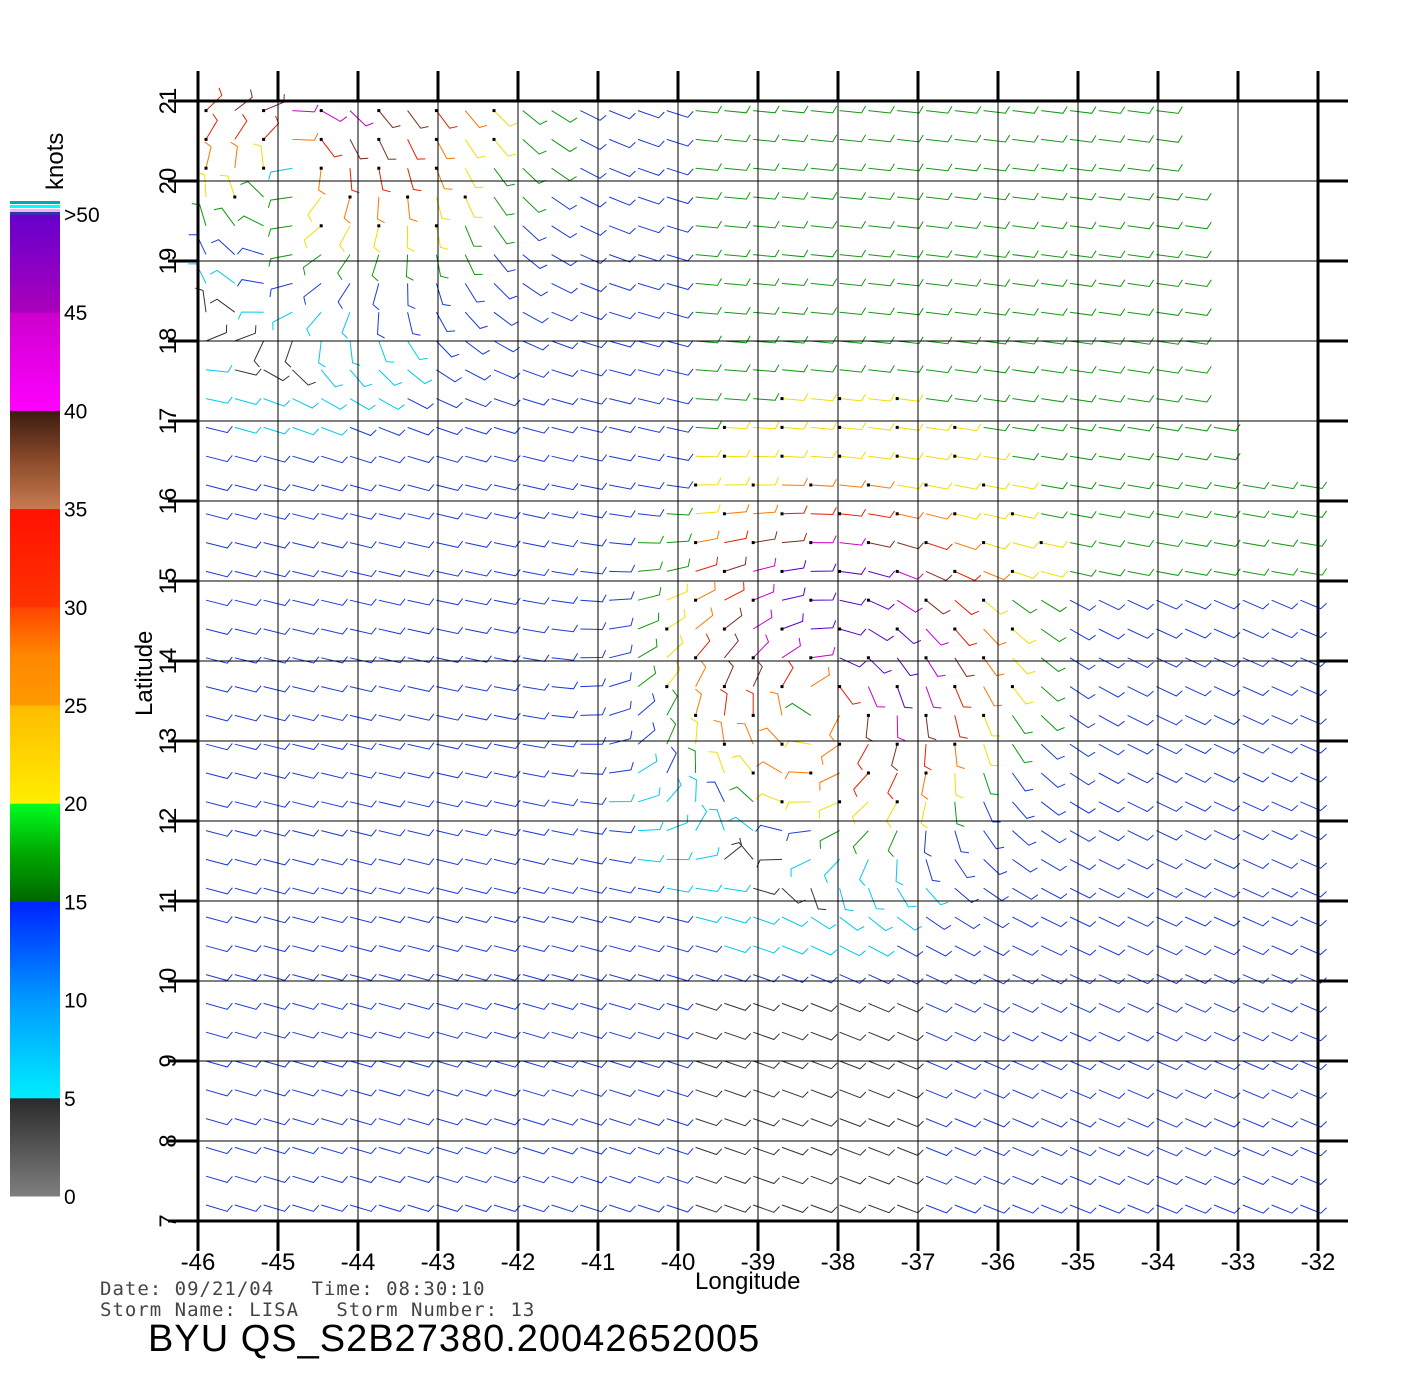  What do you see at coordinates (758, 1262) in the screenshot?
I see `longitude-tick-label: -39` at bounding box center [758, 1262].